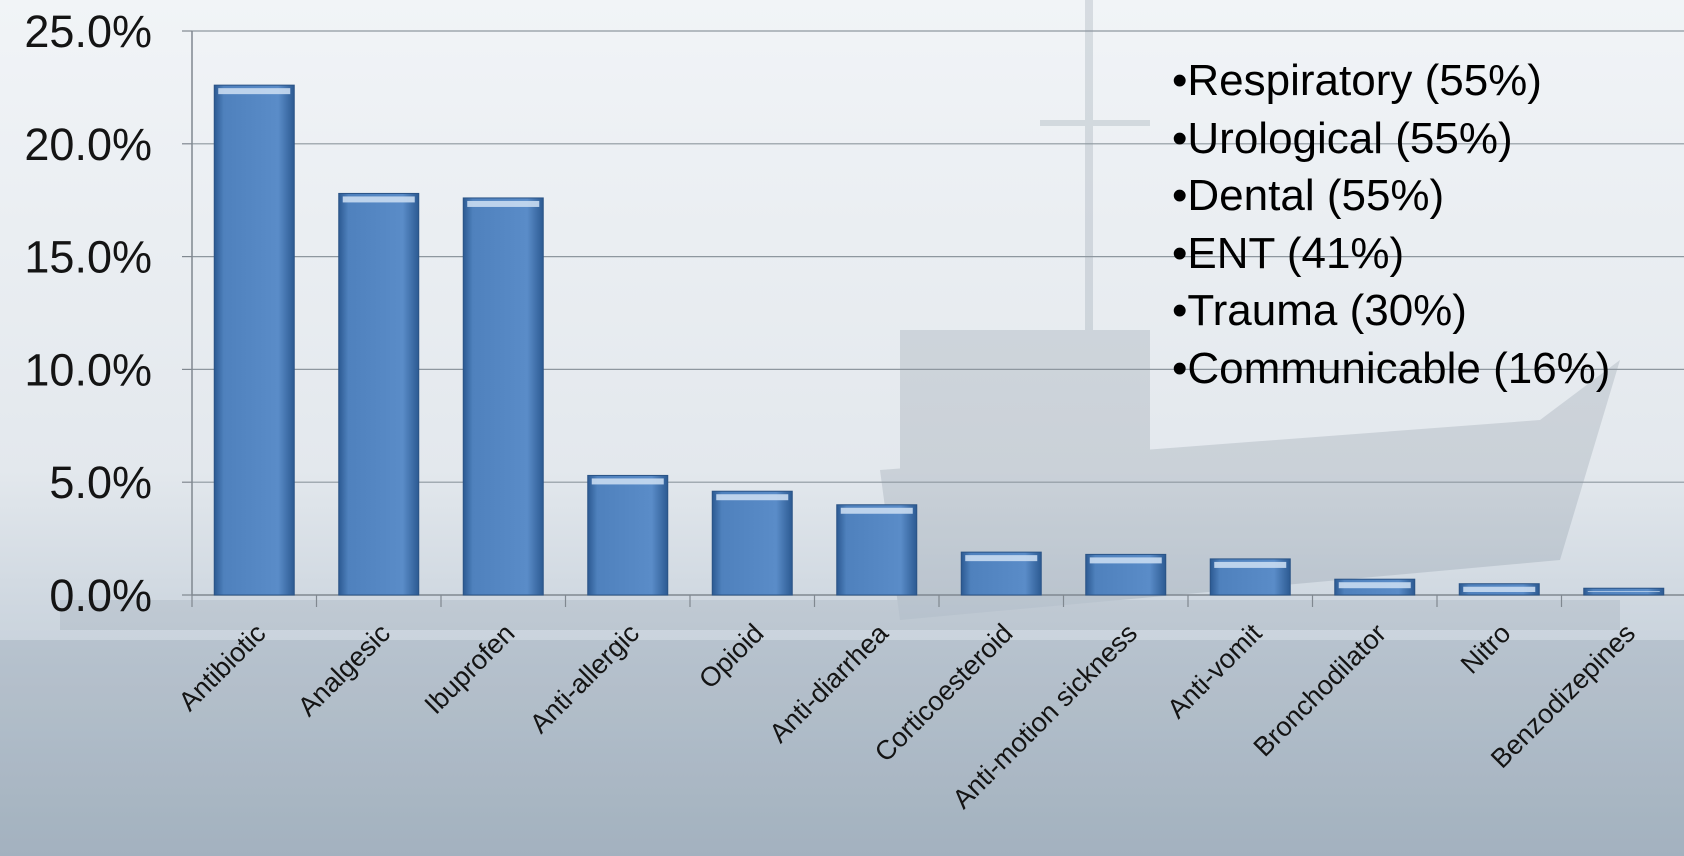  What do you see at coordinates (100, 482) in the screenshot?
I see `y-tick-label: 5.0%` at bounding box center [100, 482].